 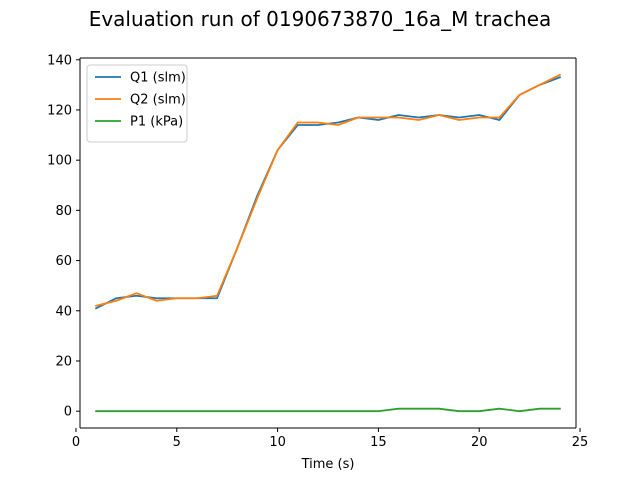 I want to click on x-tick-label: 25, so click(x=580, y=442).